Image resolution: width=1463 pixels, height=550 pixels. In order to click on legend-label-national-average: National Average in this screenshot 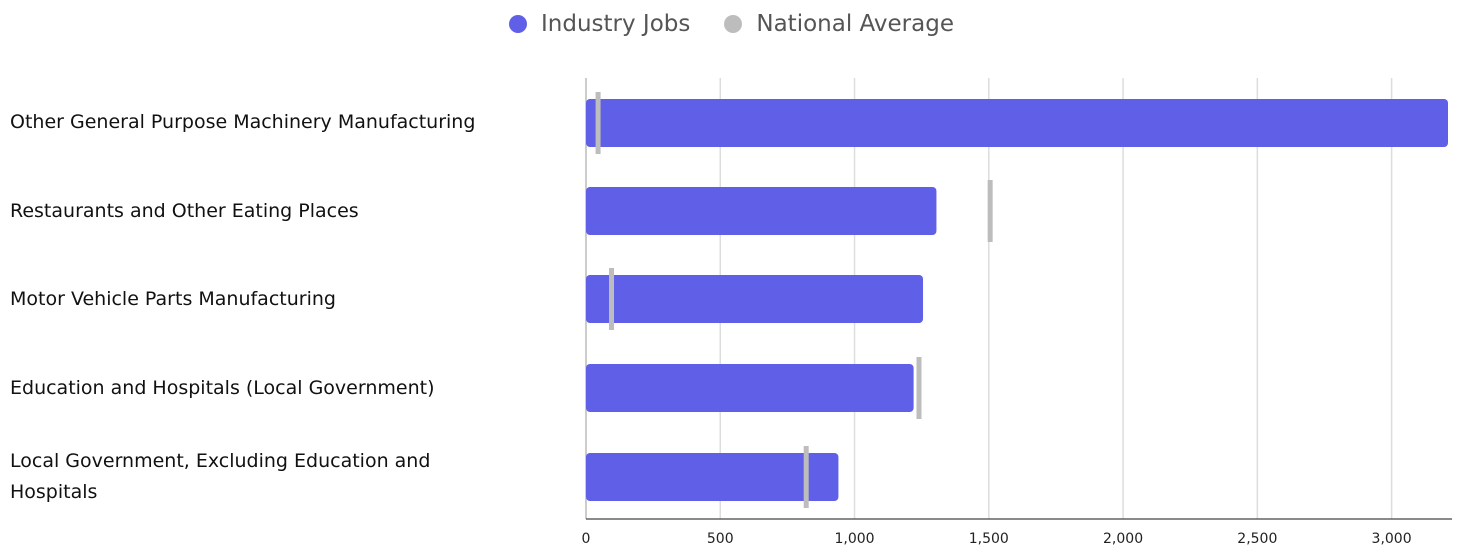, I will do `click(855, 24)`.